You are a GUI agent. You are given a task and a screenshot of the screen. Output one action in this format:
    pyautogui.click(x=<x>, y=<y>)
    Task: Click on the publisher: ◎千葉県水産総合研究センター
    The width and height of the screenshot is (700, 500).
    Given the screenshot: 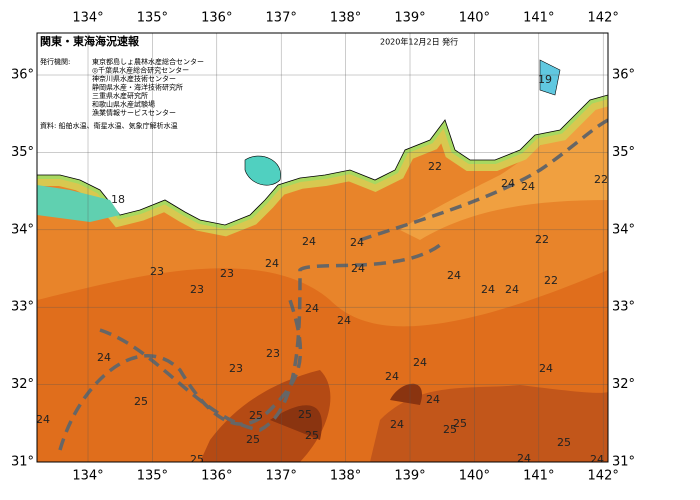 What is the action you would take?
    pyautogui.click(x=140, y=70)
    